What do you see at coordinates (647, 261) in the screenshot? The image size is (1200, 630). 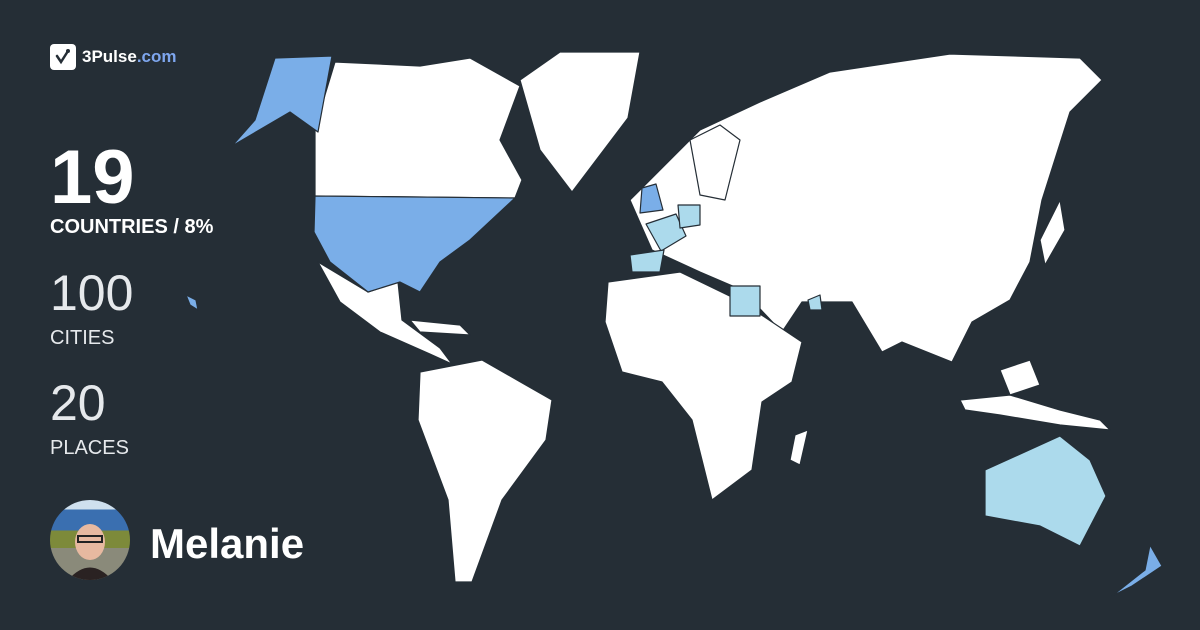 I see `visited-iberia` at bounding box center [647, 261].